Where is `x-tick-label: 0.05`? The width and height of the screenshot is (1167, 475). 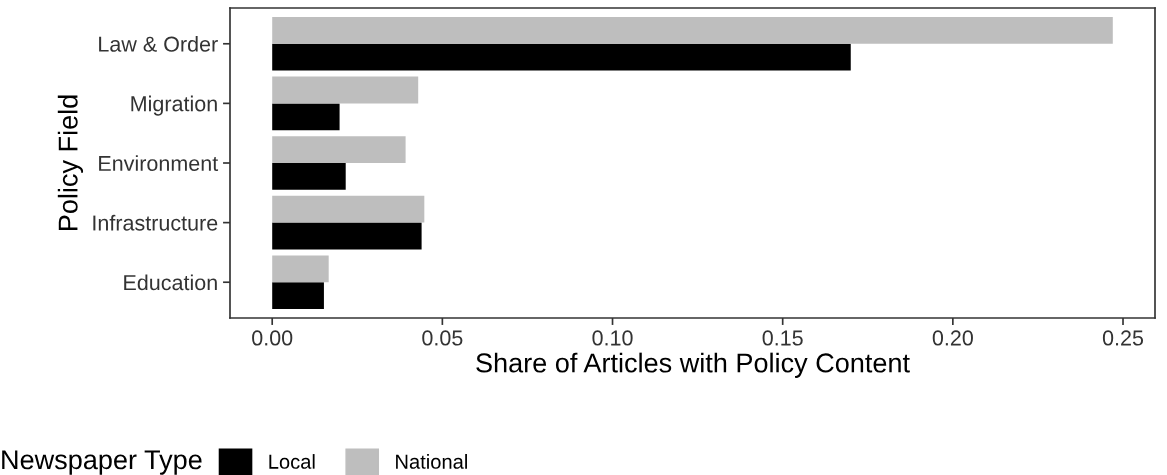
x-tick-label: 0.05 is located at coordinates (442, 338).